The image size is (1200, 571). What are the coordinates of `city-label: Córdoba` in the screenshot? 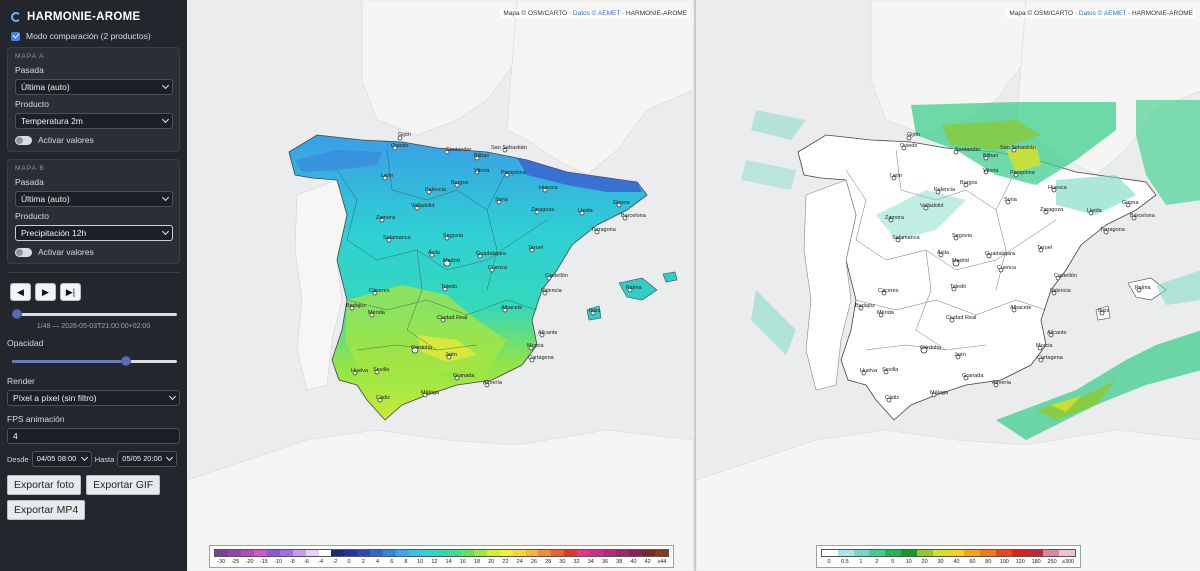 It's located at (931, 348).